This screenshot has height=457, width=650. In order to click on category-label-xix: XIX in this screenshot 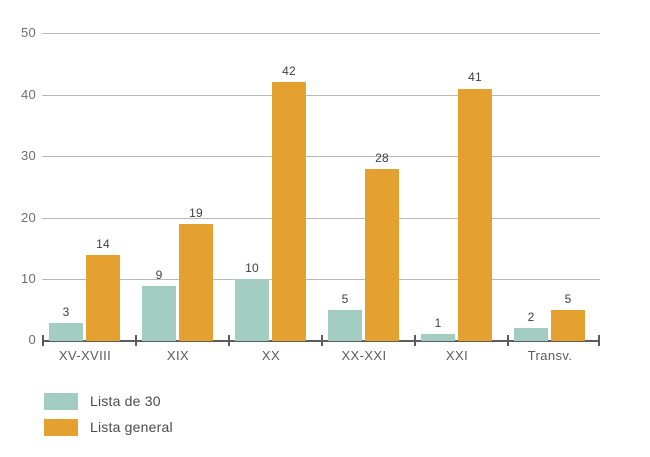, I will do `click(178, 355)`.